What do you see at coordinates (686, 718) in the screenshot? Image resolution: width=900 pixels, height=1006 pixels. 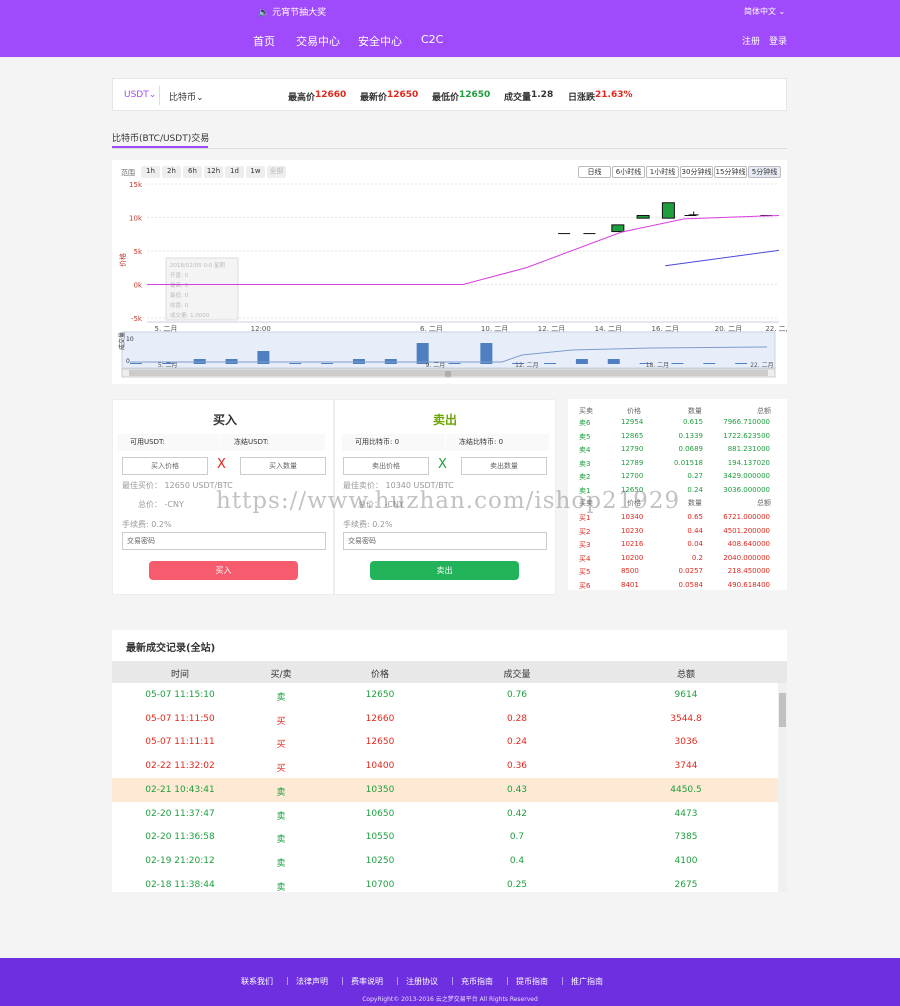 I see `trade-total: 3544.8` at bounding box center [686, 718].